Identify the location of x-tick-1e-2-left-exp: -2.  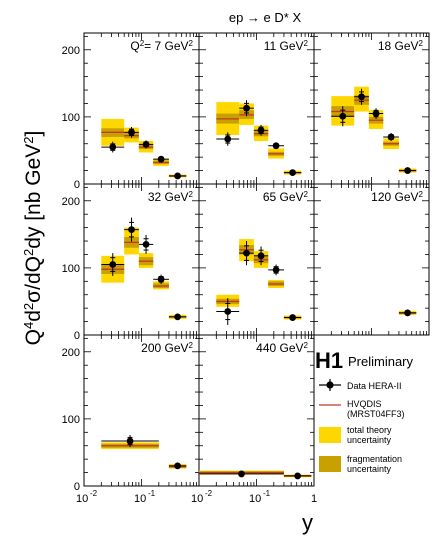
(94, 493).